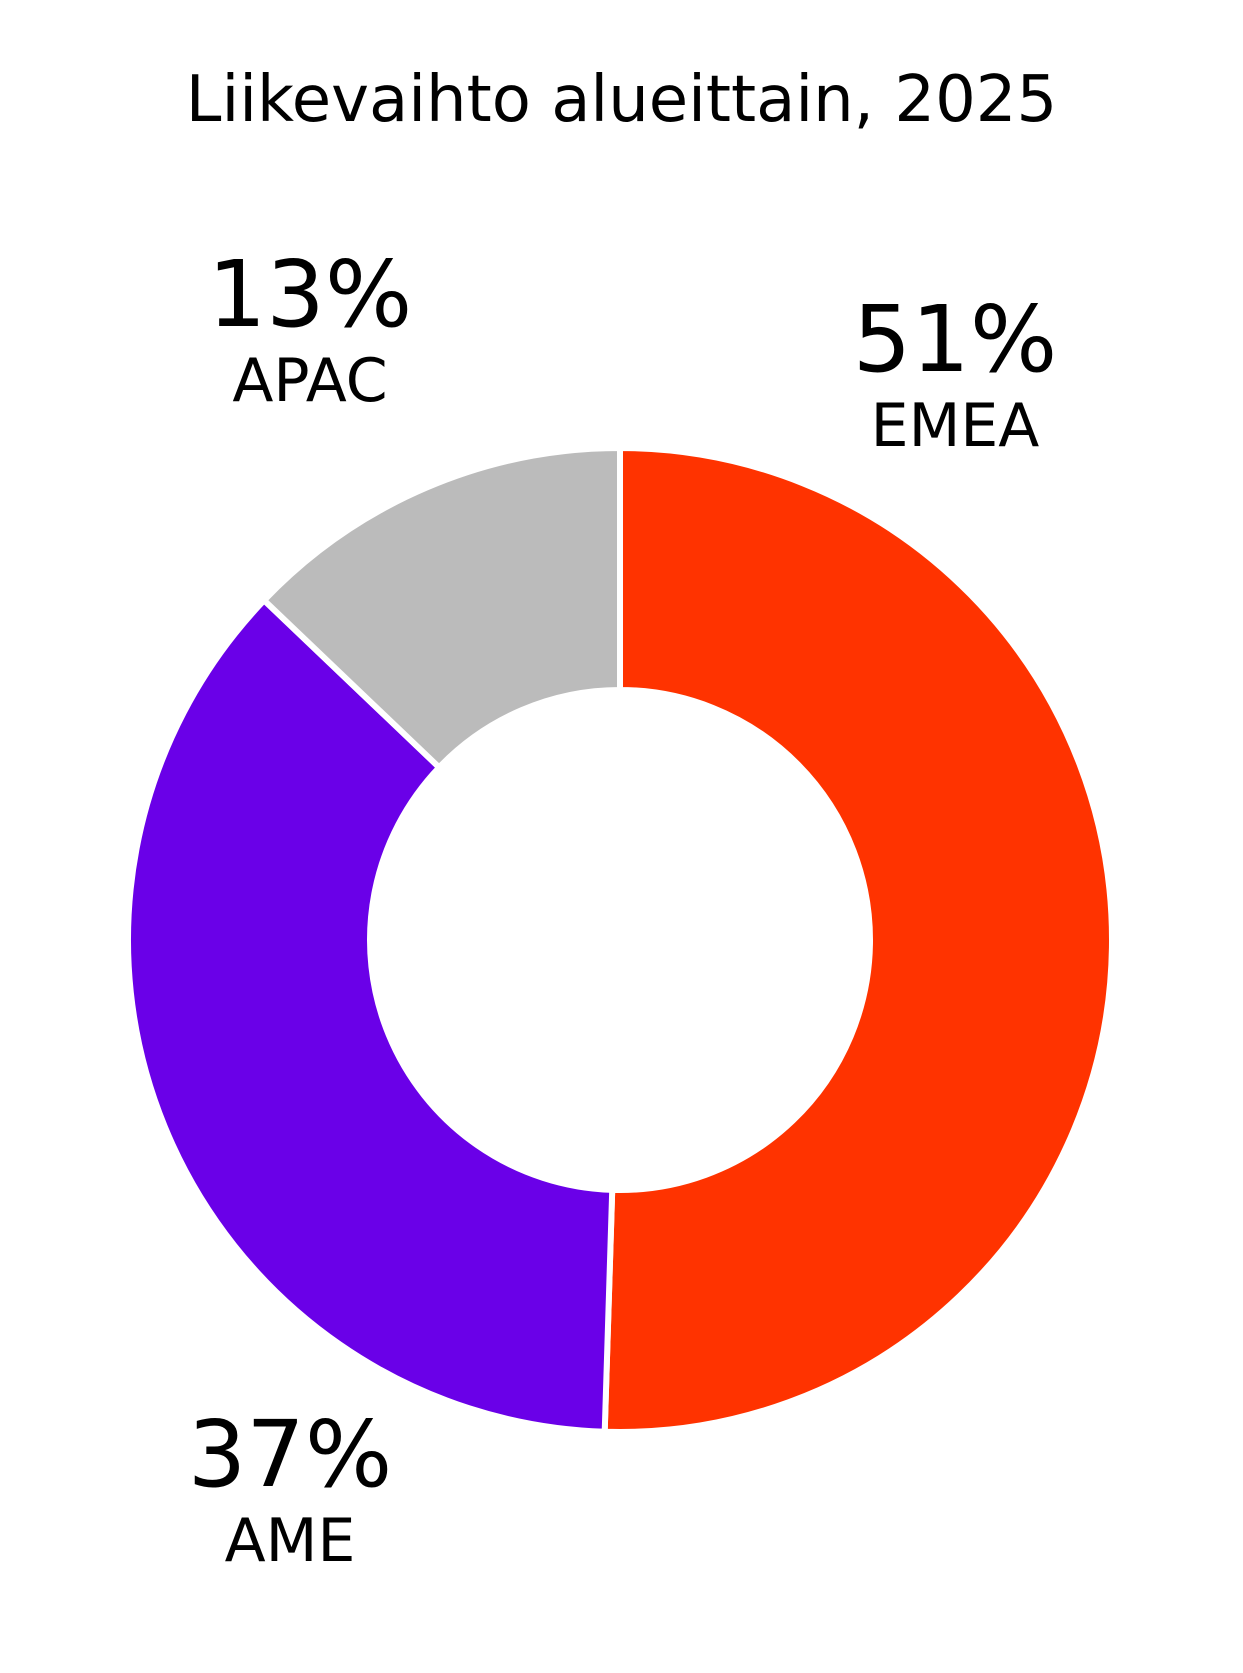 The height and width of the screenshot is (1673, 1243). Describe the element at coordinates (310, 294) in the screenshot. I see `slice-percent-apac: 13%` at that location.